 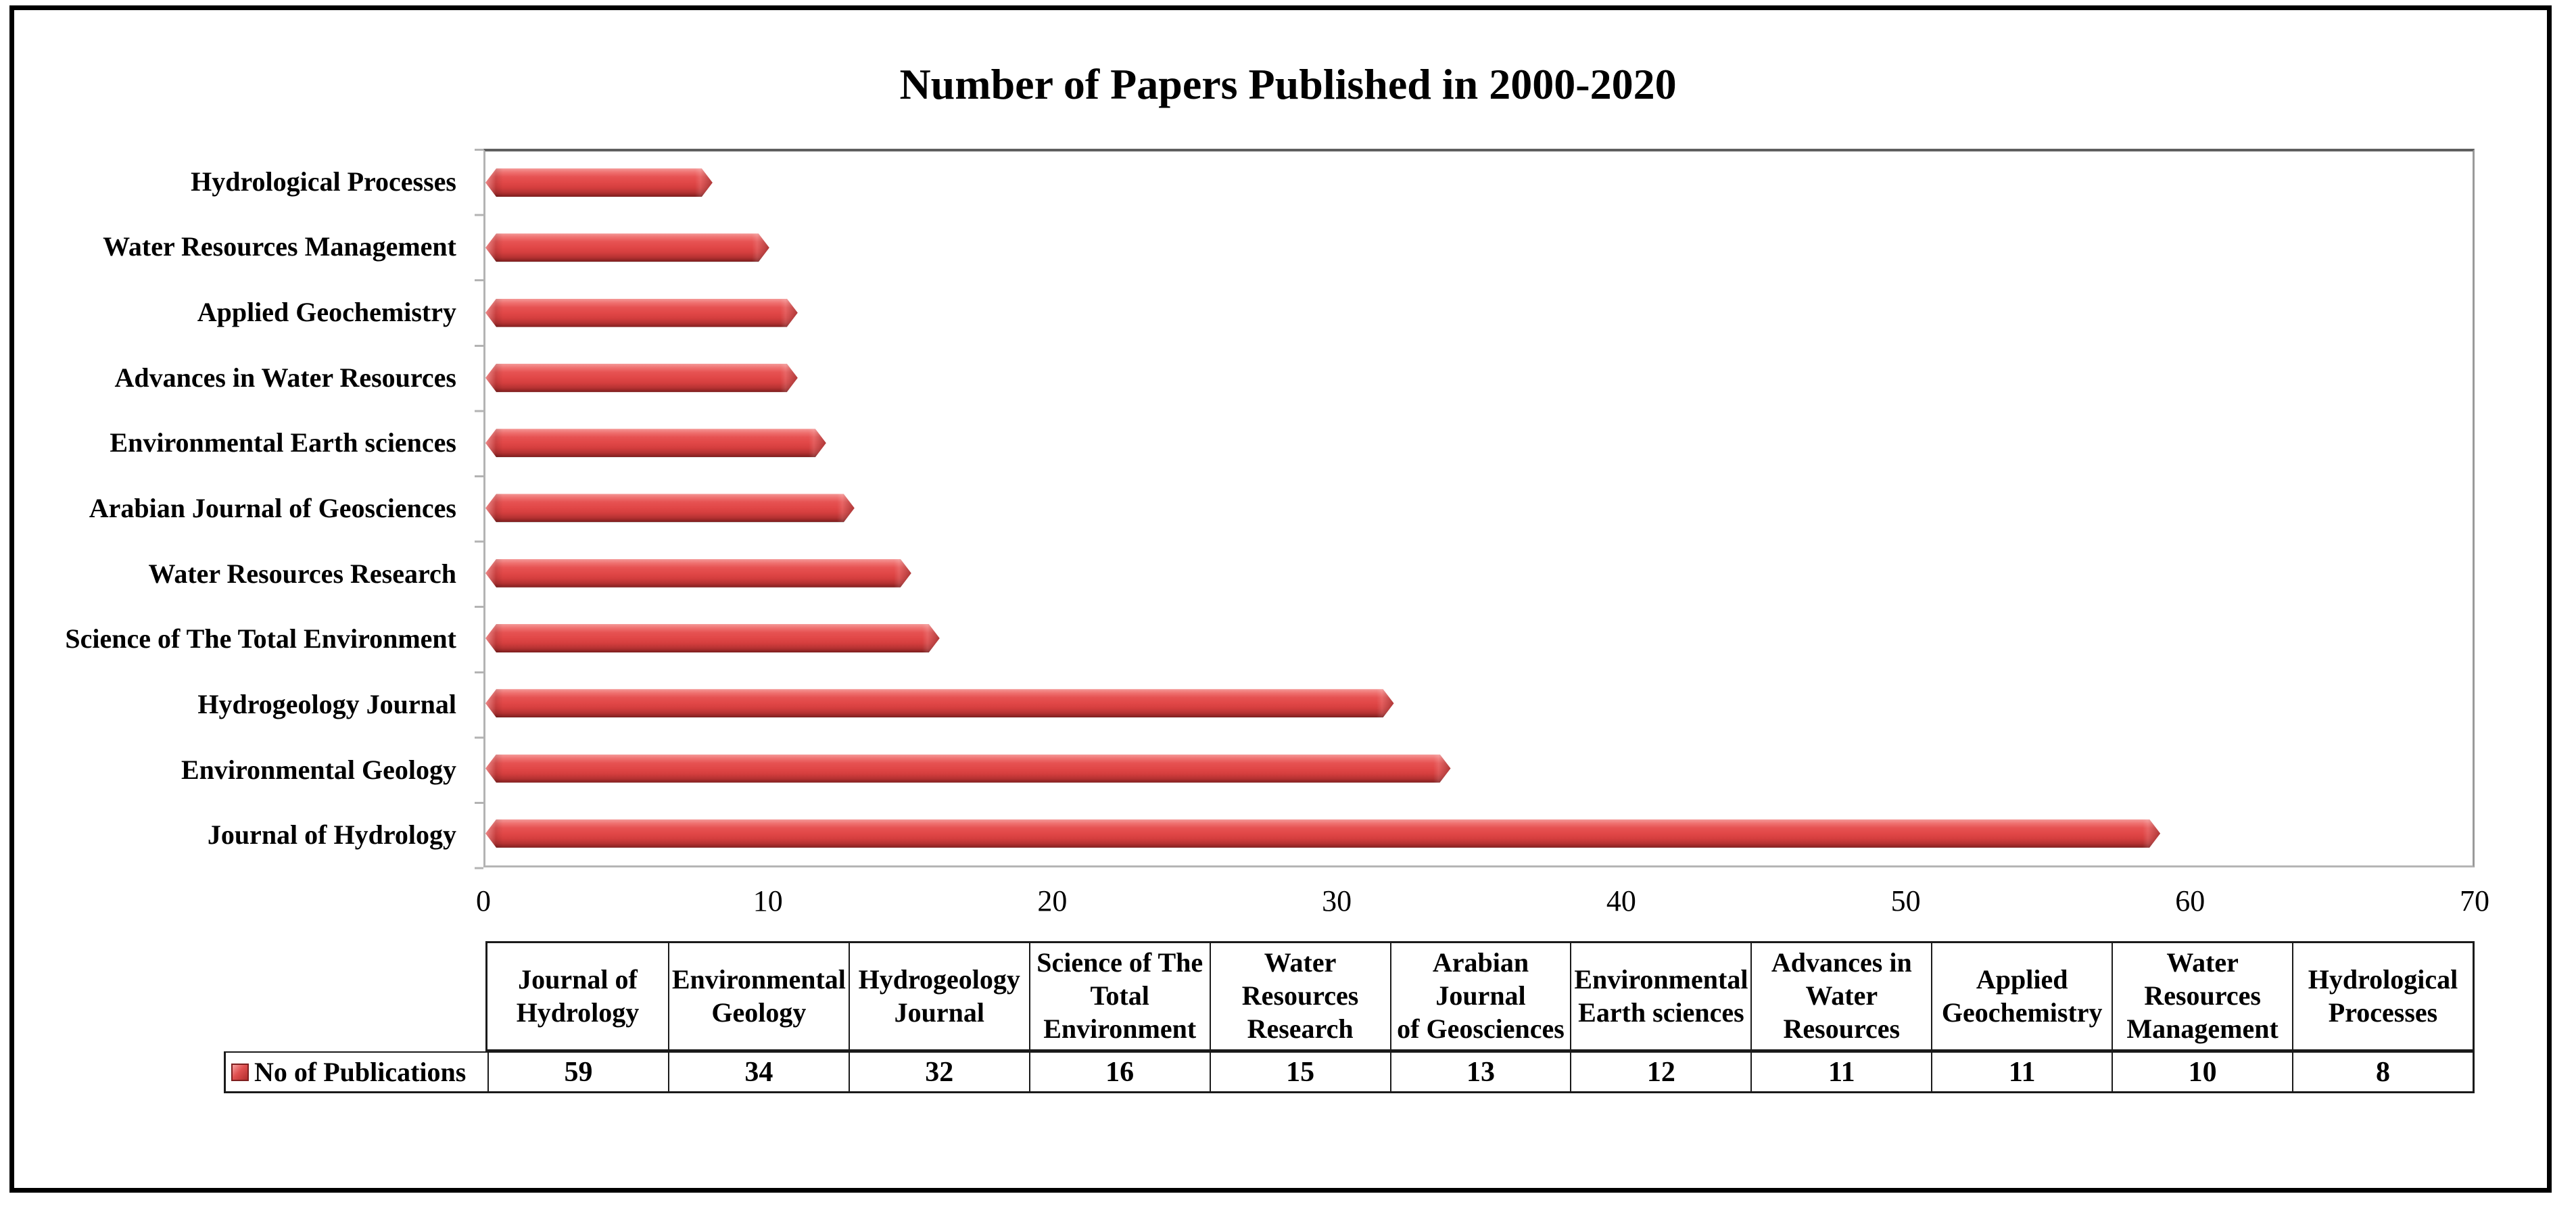 I want to click on x-axis-tick-label: 70, so click(x=2474, y=900).